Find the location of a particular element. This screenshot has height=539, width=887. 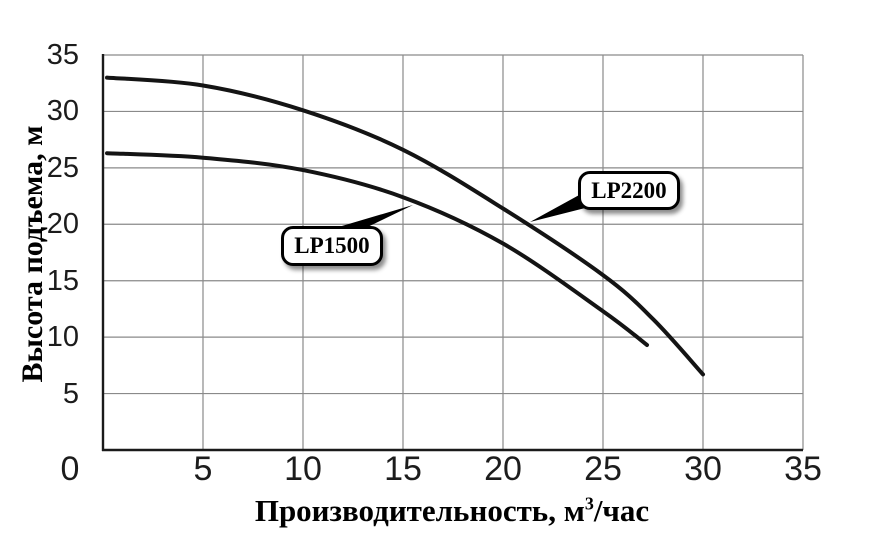

y-tick-label-20: 20 is located at coordinates (62, 224).